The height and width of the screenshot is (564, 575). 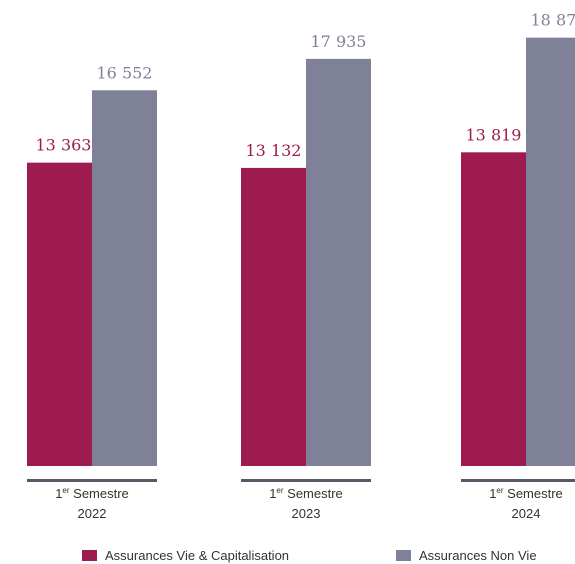 What do you see at coordinates (125, 72) in the screenshot?
I see `value-label-non-vie-2022: 16 552` at bounding box center [125, 72].